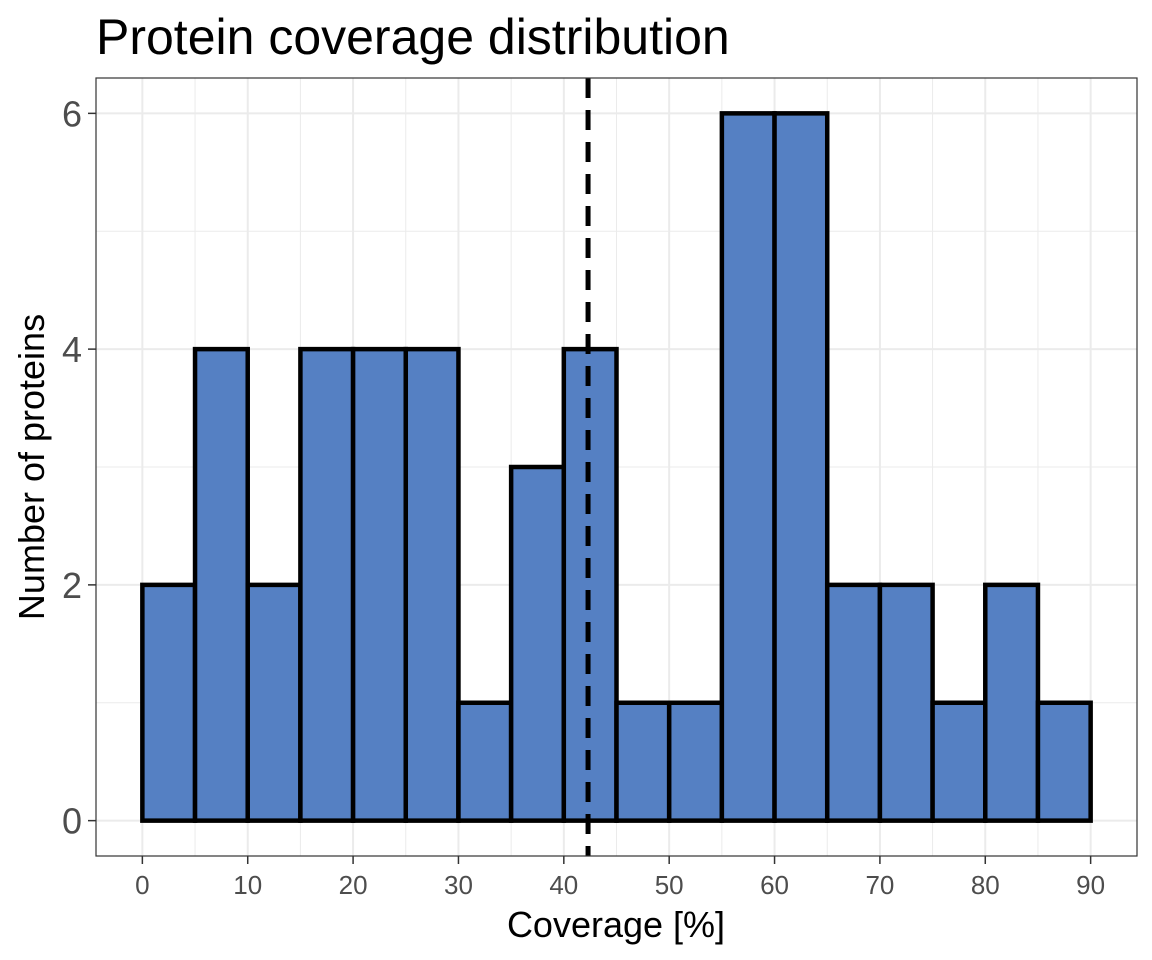  Describe the element at coordinates (620, 878) in the screenshot. I see `x-axis: 0 10 20 30 40 50 60 70 80 90` at that location.